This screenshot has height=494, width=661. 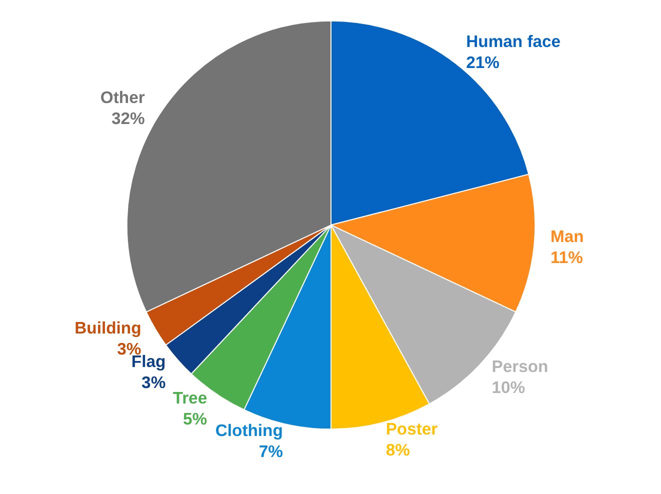 What do you see at coordinates (123, 97) in the screenshot?
I see `slice-label: Other` at bounding box center [123, 97].